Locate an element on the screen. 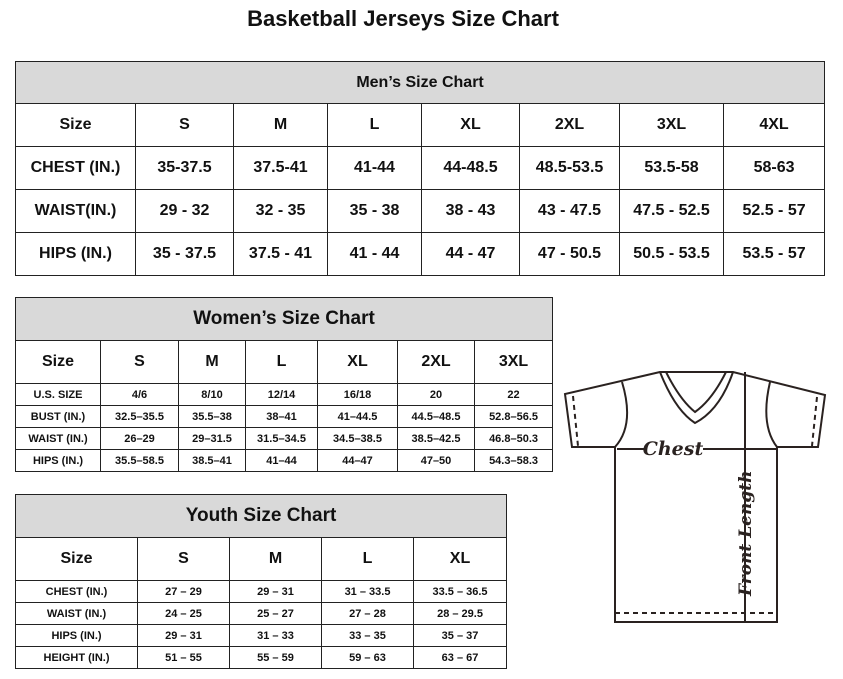 This screenshot has width=843, height=679. table-cell: 2XL is located at coordinates (436, 362).